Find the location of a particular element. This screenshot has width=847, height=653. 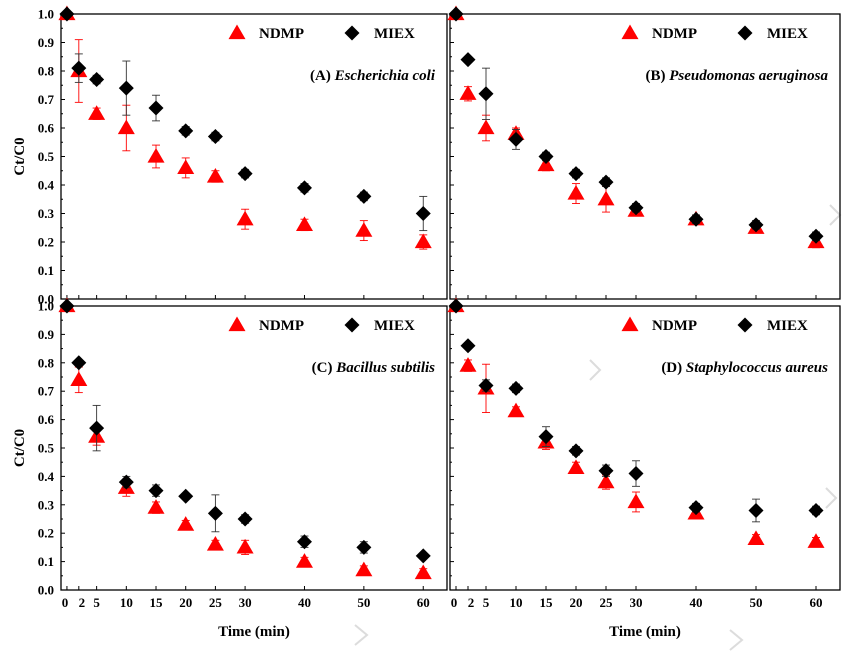

y-tick-label: 0.4 is located at coordinates (46, 476).